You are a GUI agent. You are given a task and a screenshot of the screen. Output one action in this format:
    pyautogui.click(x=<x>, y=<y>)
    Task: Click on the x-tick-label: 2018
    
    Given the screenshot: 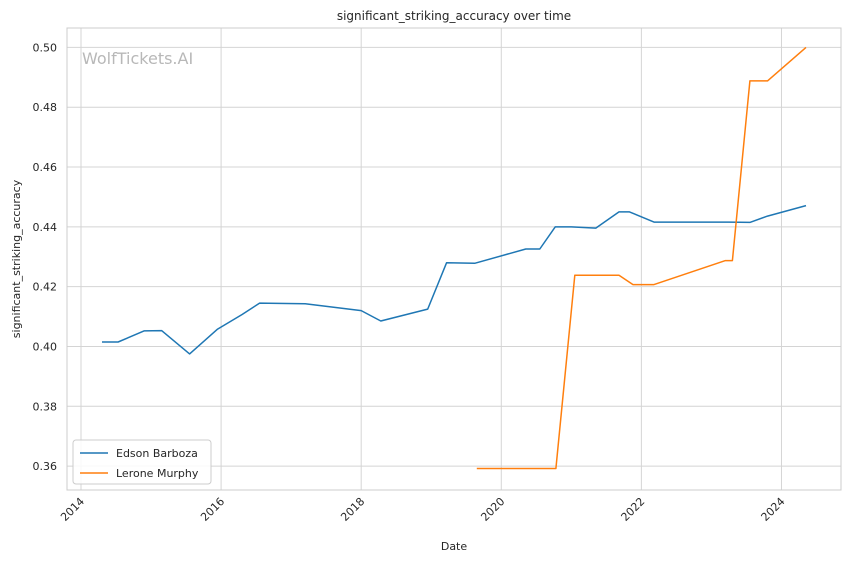 What is the action you would take?
    pyautogui.click(x=352, y=509)
    